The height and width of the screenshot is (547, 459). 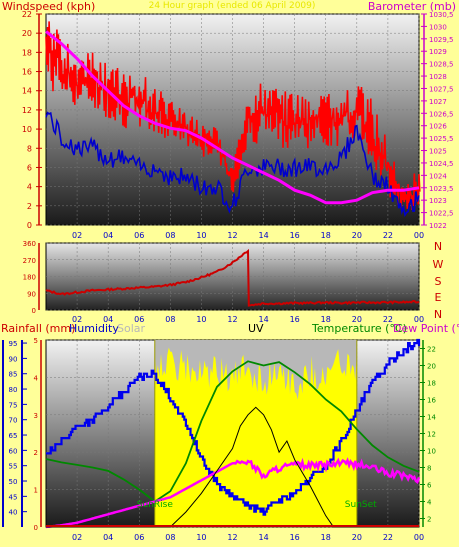 I want to click on barometer-axis-label: Barometer (mb), so click(x=412, y=6).